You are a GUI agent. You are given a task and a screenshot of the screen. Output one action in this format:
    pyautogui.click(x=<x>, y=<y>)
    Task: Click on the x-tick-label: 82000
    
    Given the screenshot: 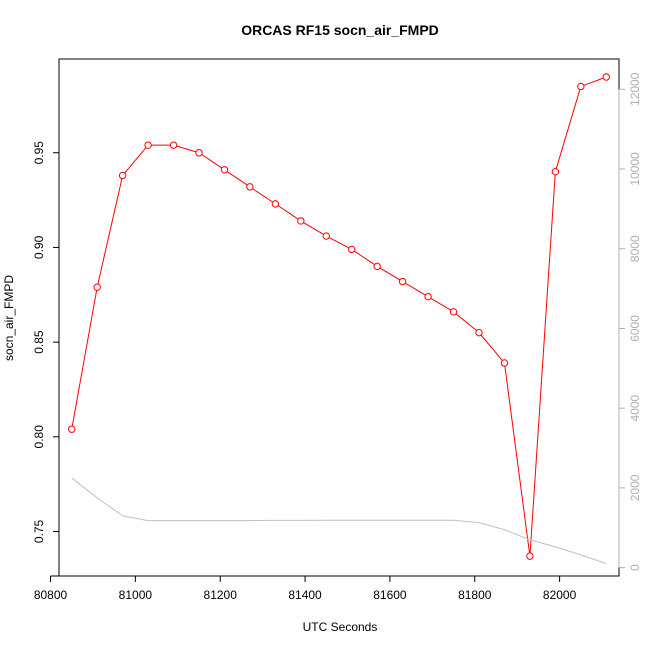 What is the action you would take?
    pyautogui.click(x=560, y=595)
    